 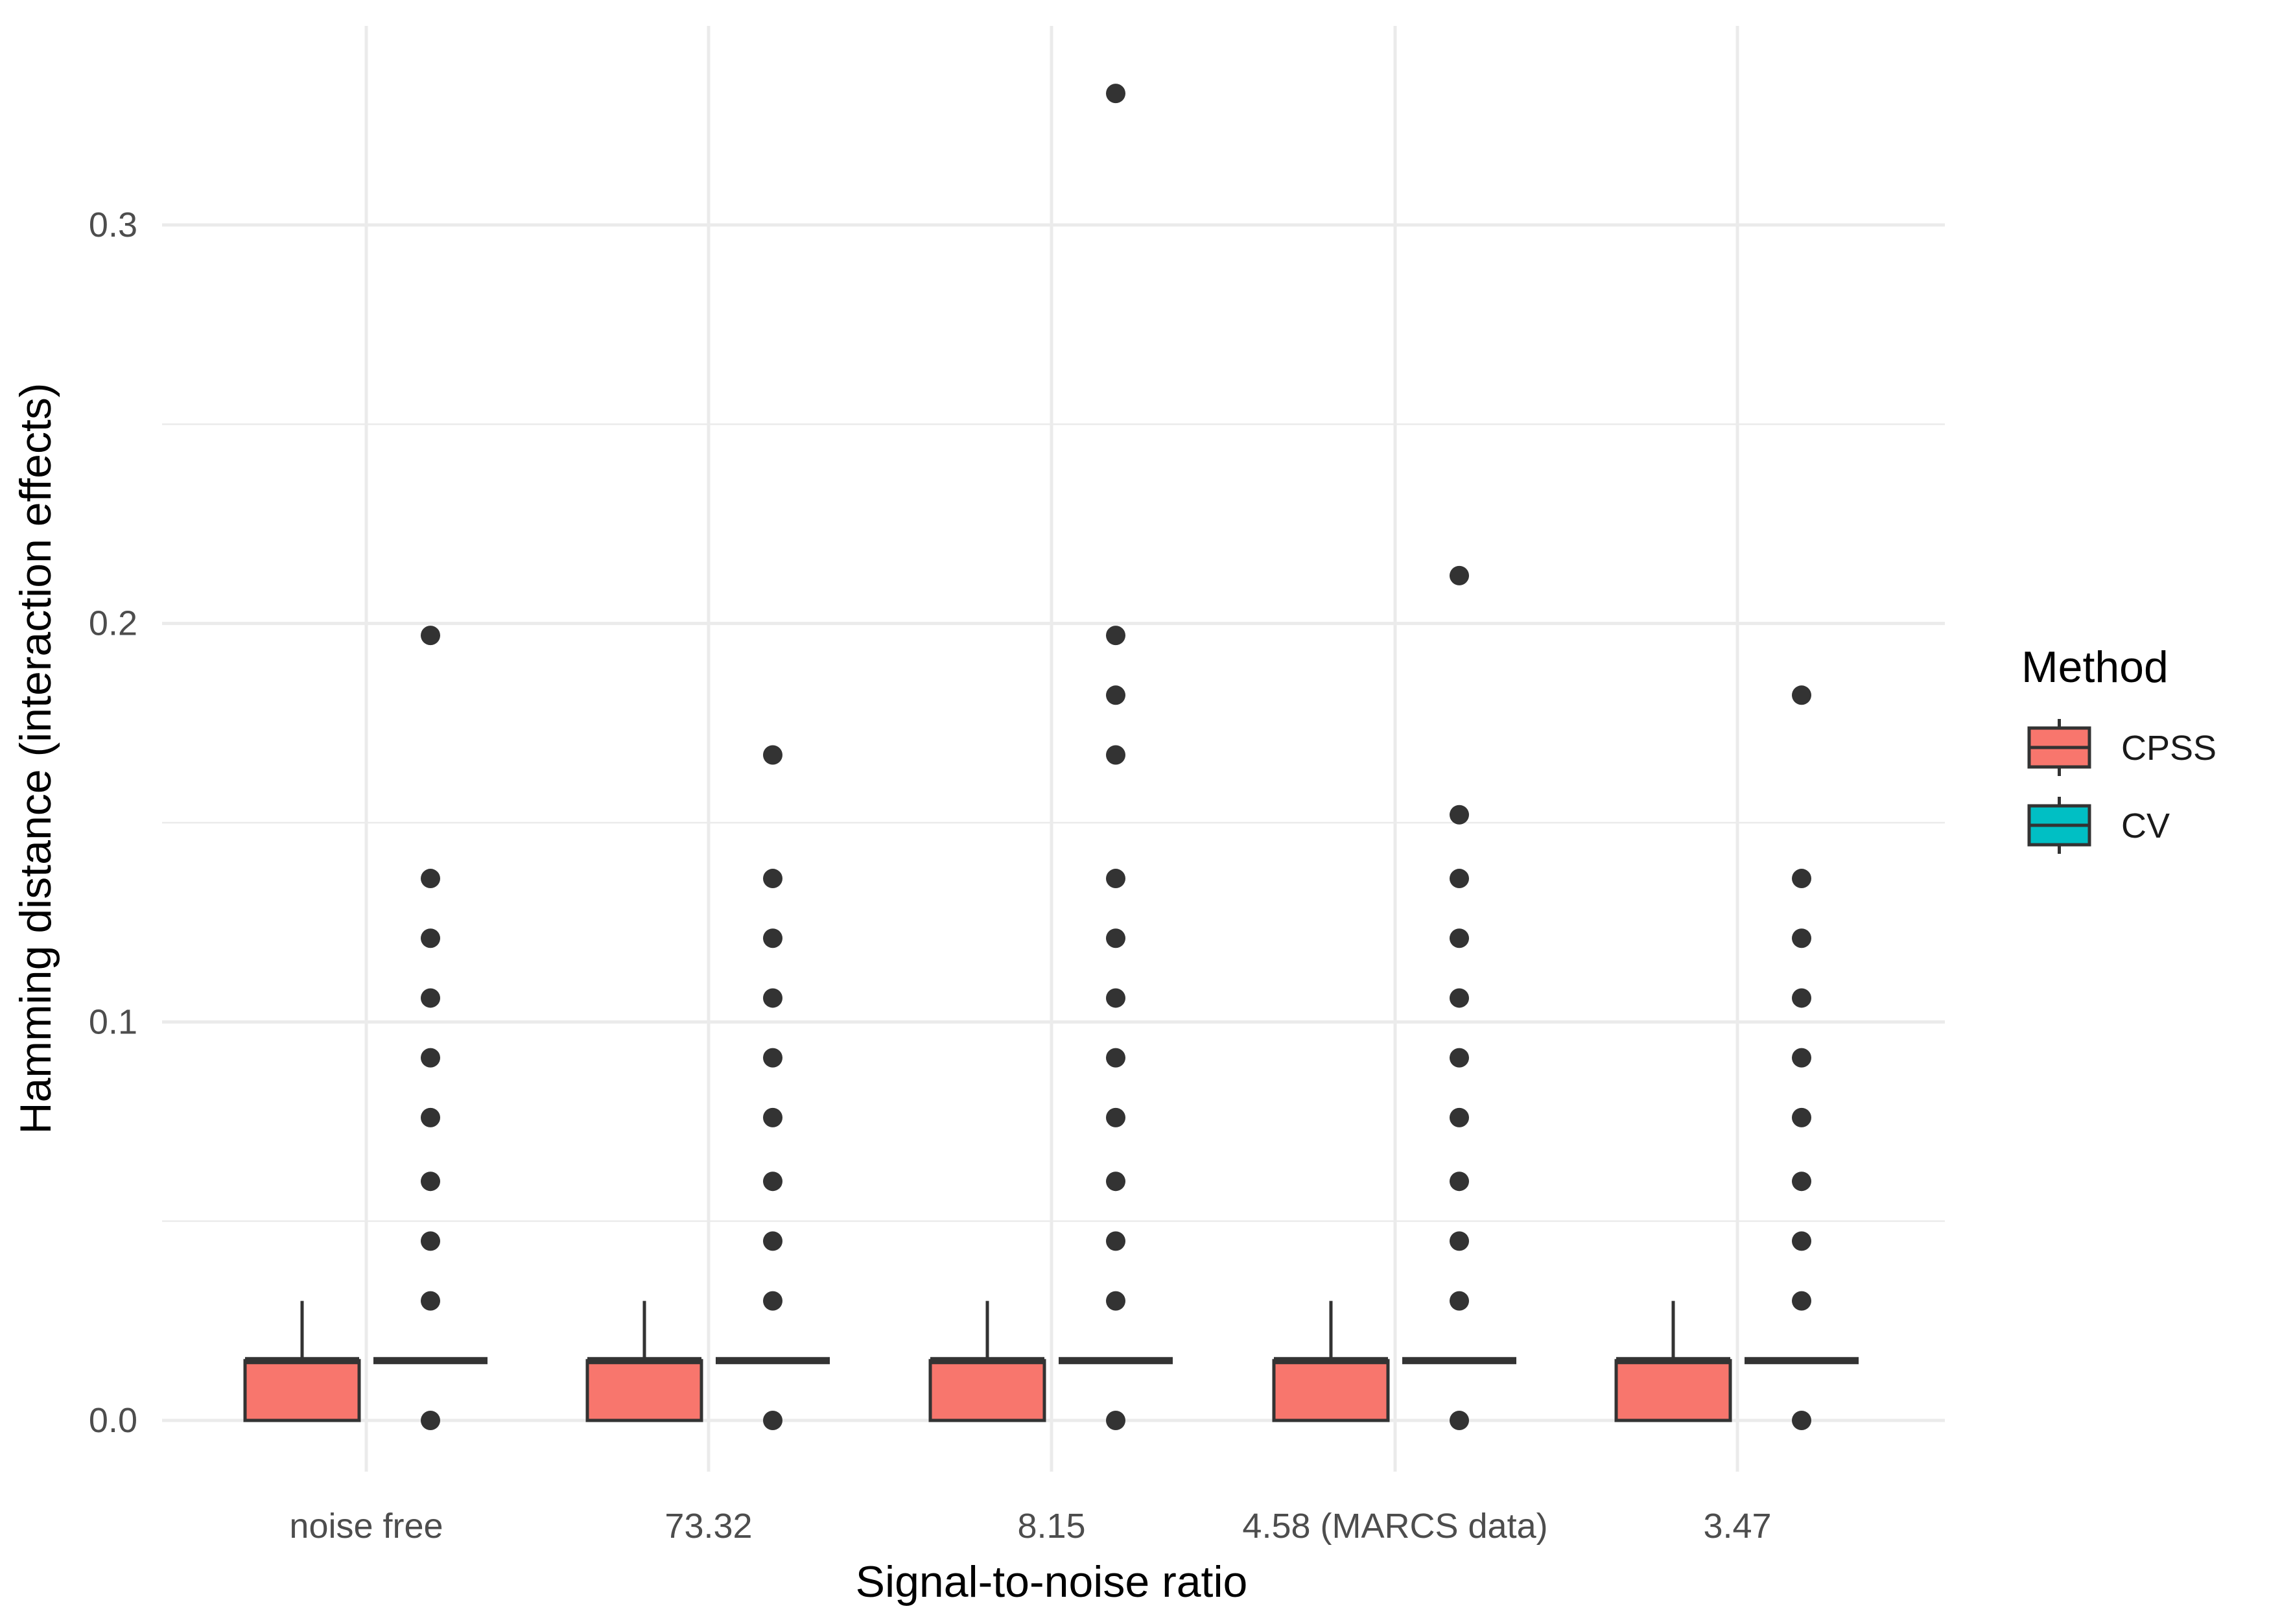 I want to click on y-tick-label: 0.3, so click(x=113, y=225).